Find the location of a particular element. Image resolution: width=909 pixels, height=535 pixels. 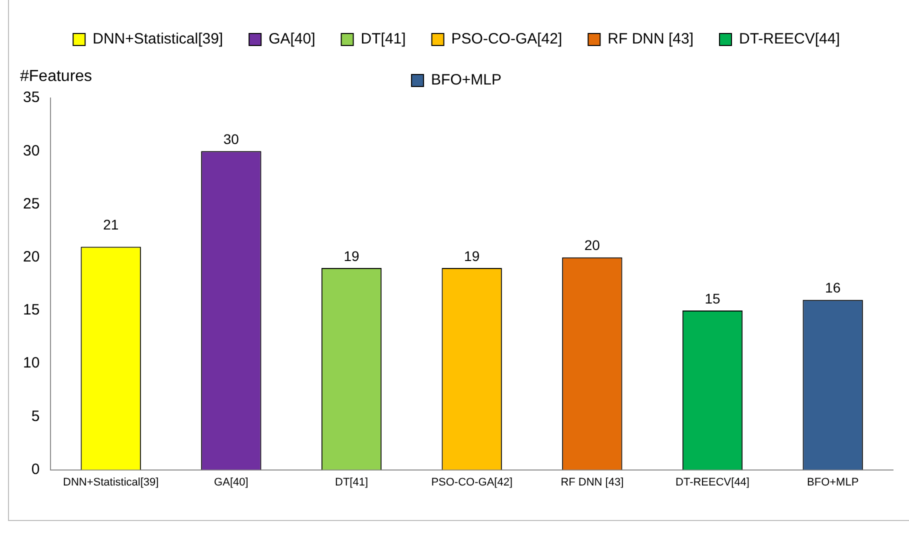

legend-label: PSO-CO-GA[42] is located at coordinates (506, 39).